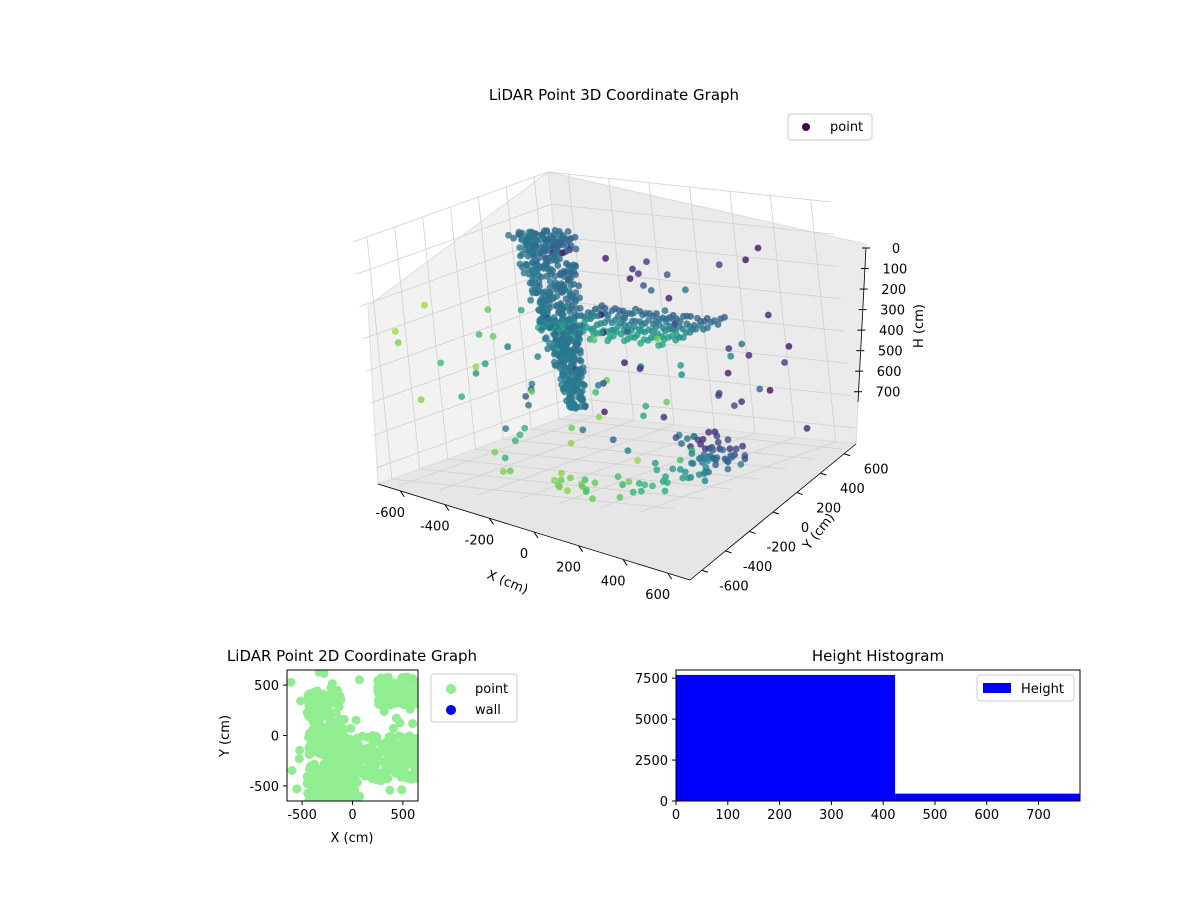 The width and height of the screenshot is (1200, 900). I want to click on histogram-bar, so click(987, 797).